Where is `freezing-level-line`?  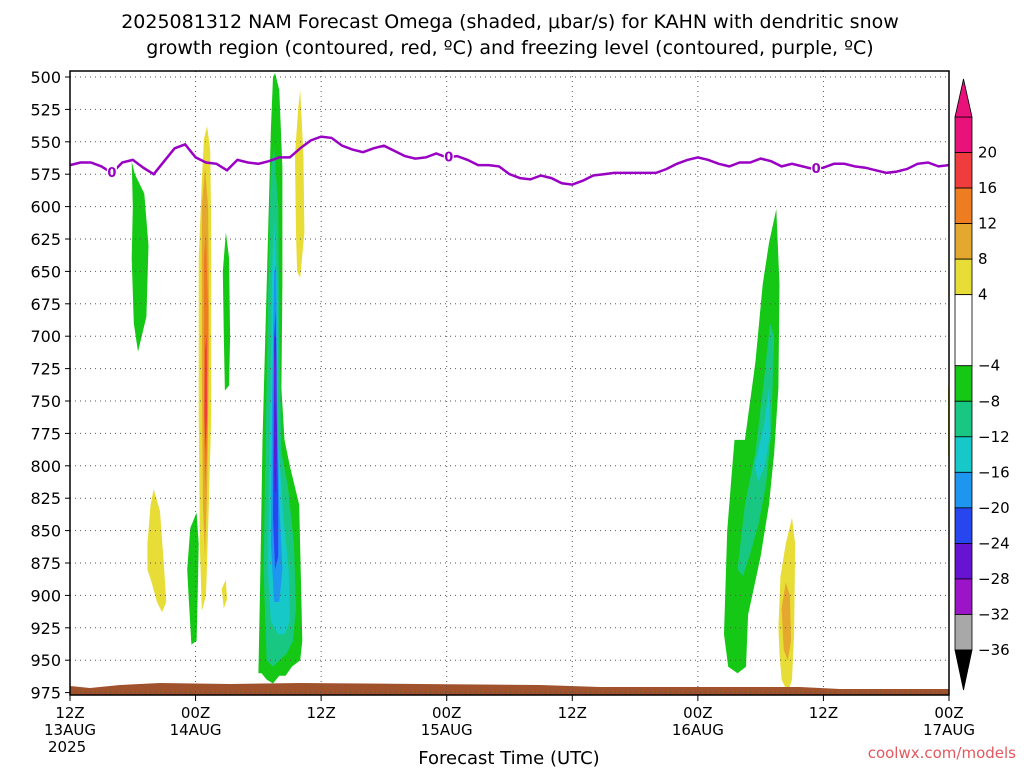
freezing-level-line is located at coordinates (509, 160).